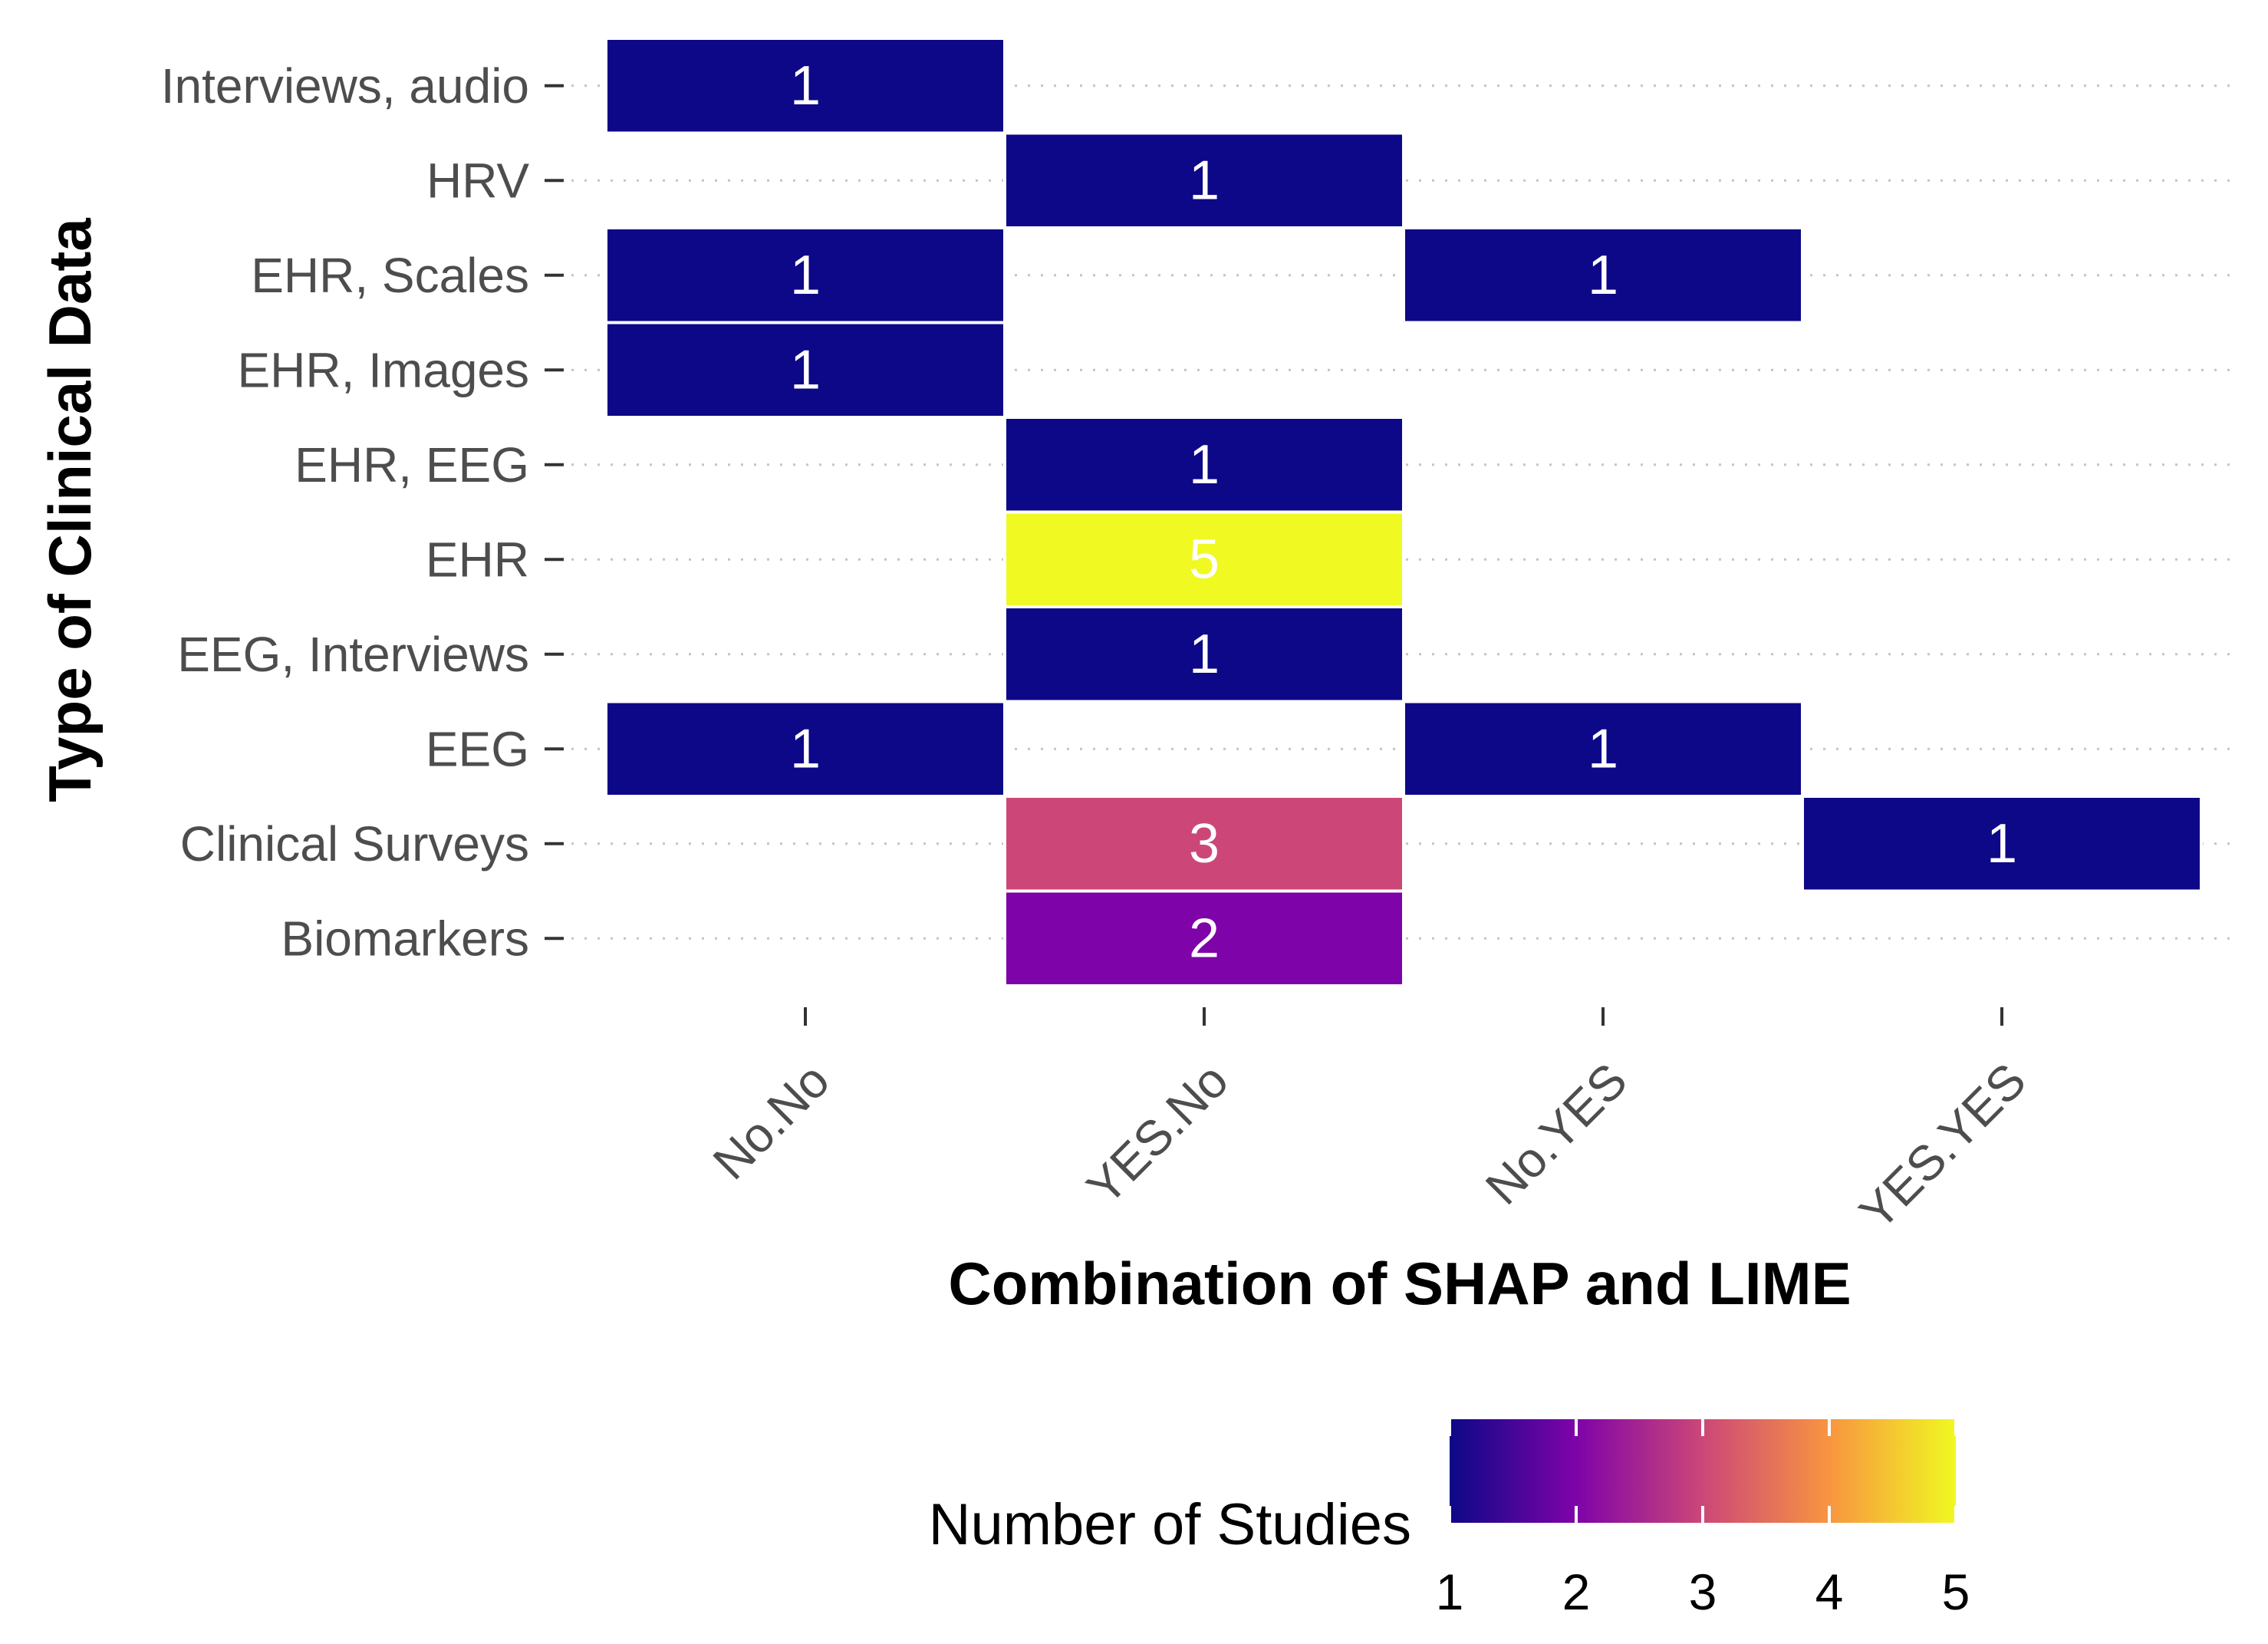  I want to click on x-tick-label-yes-yes: YES.YES, so click(1942, 1146).